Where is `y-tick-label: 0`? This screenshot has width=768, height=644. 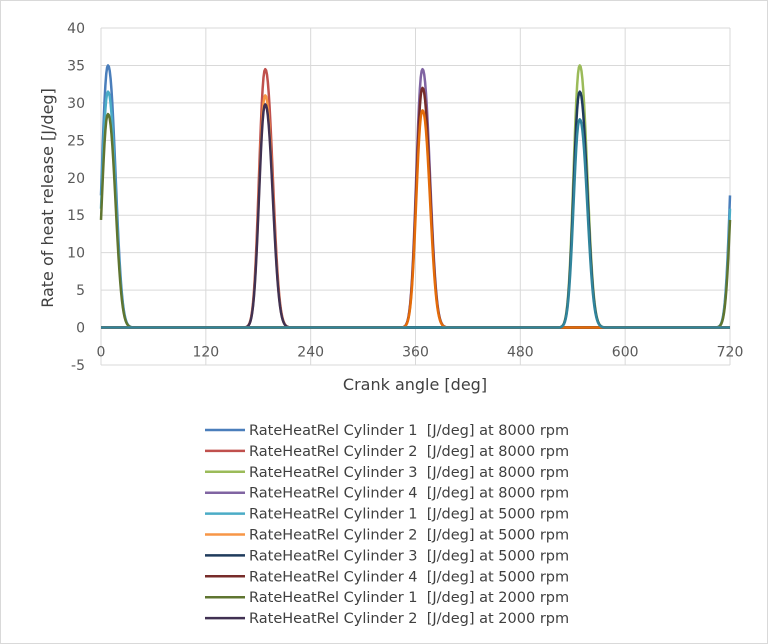 y-tick-label: 0 is located at coordinates (80, 329).